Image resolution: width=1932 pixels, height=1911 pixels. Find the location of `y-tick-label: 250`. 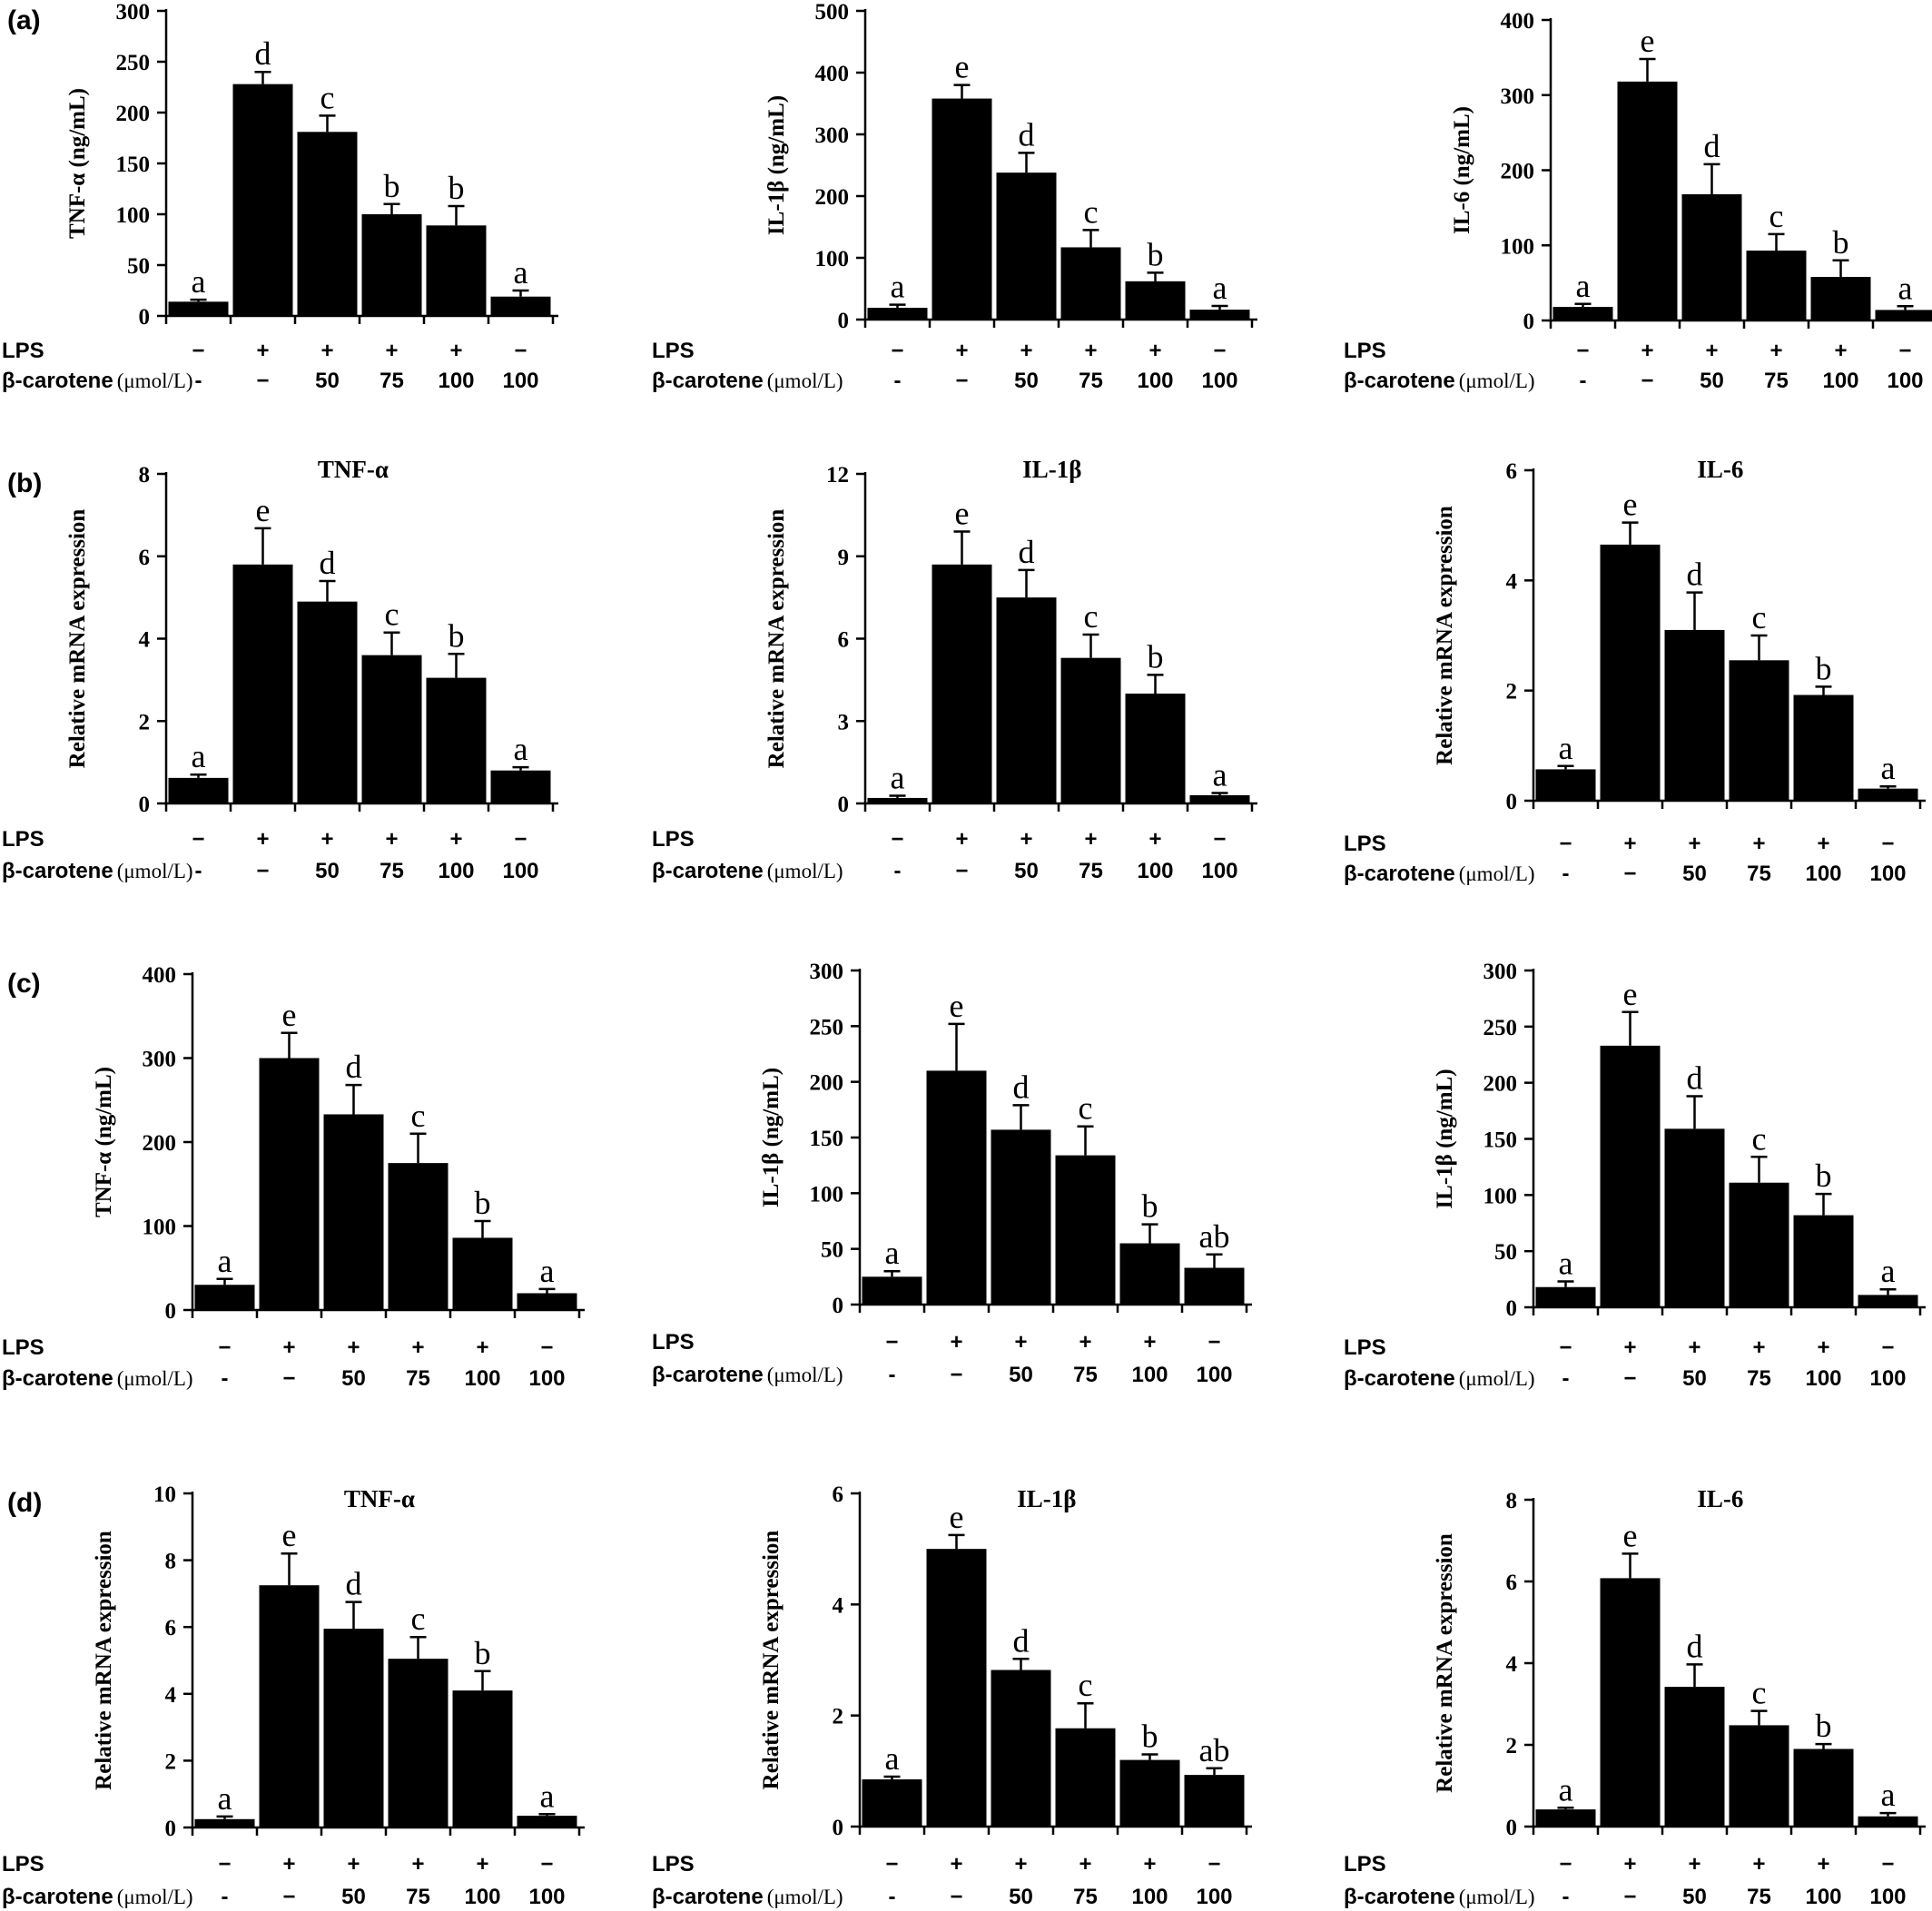

y-tick-label: 250 is located at coordinates (133, 63).